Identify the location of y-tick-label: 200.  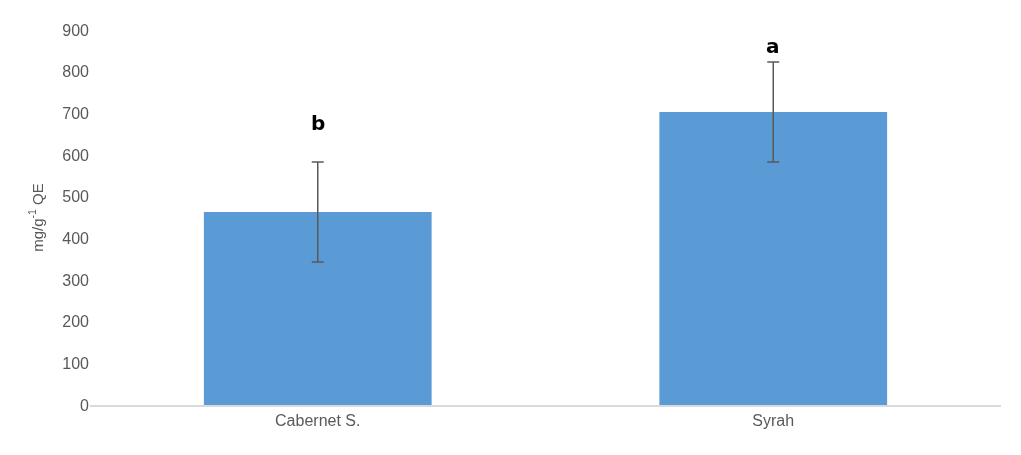
(76, 322).